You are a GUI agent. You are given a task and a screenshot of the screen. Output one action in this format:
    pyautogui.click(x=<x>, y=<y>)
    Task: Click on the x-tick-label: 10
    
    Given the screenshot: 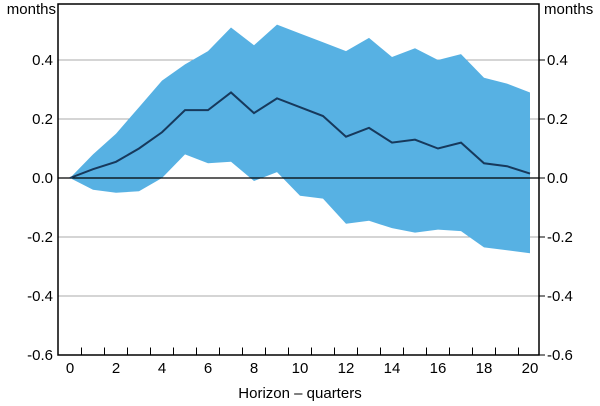 What is the action you would take?
    pyautogui.click(x=300, y=368)
    